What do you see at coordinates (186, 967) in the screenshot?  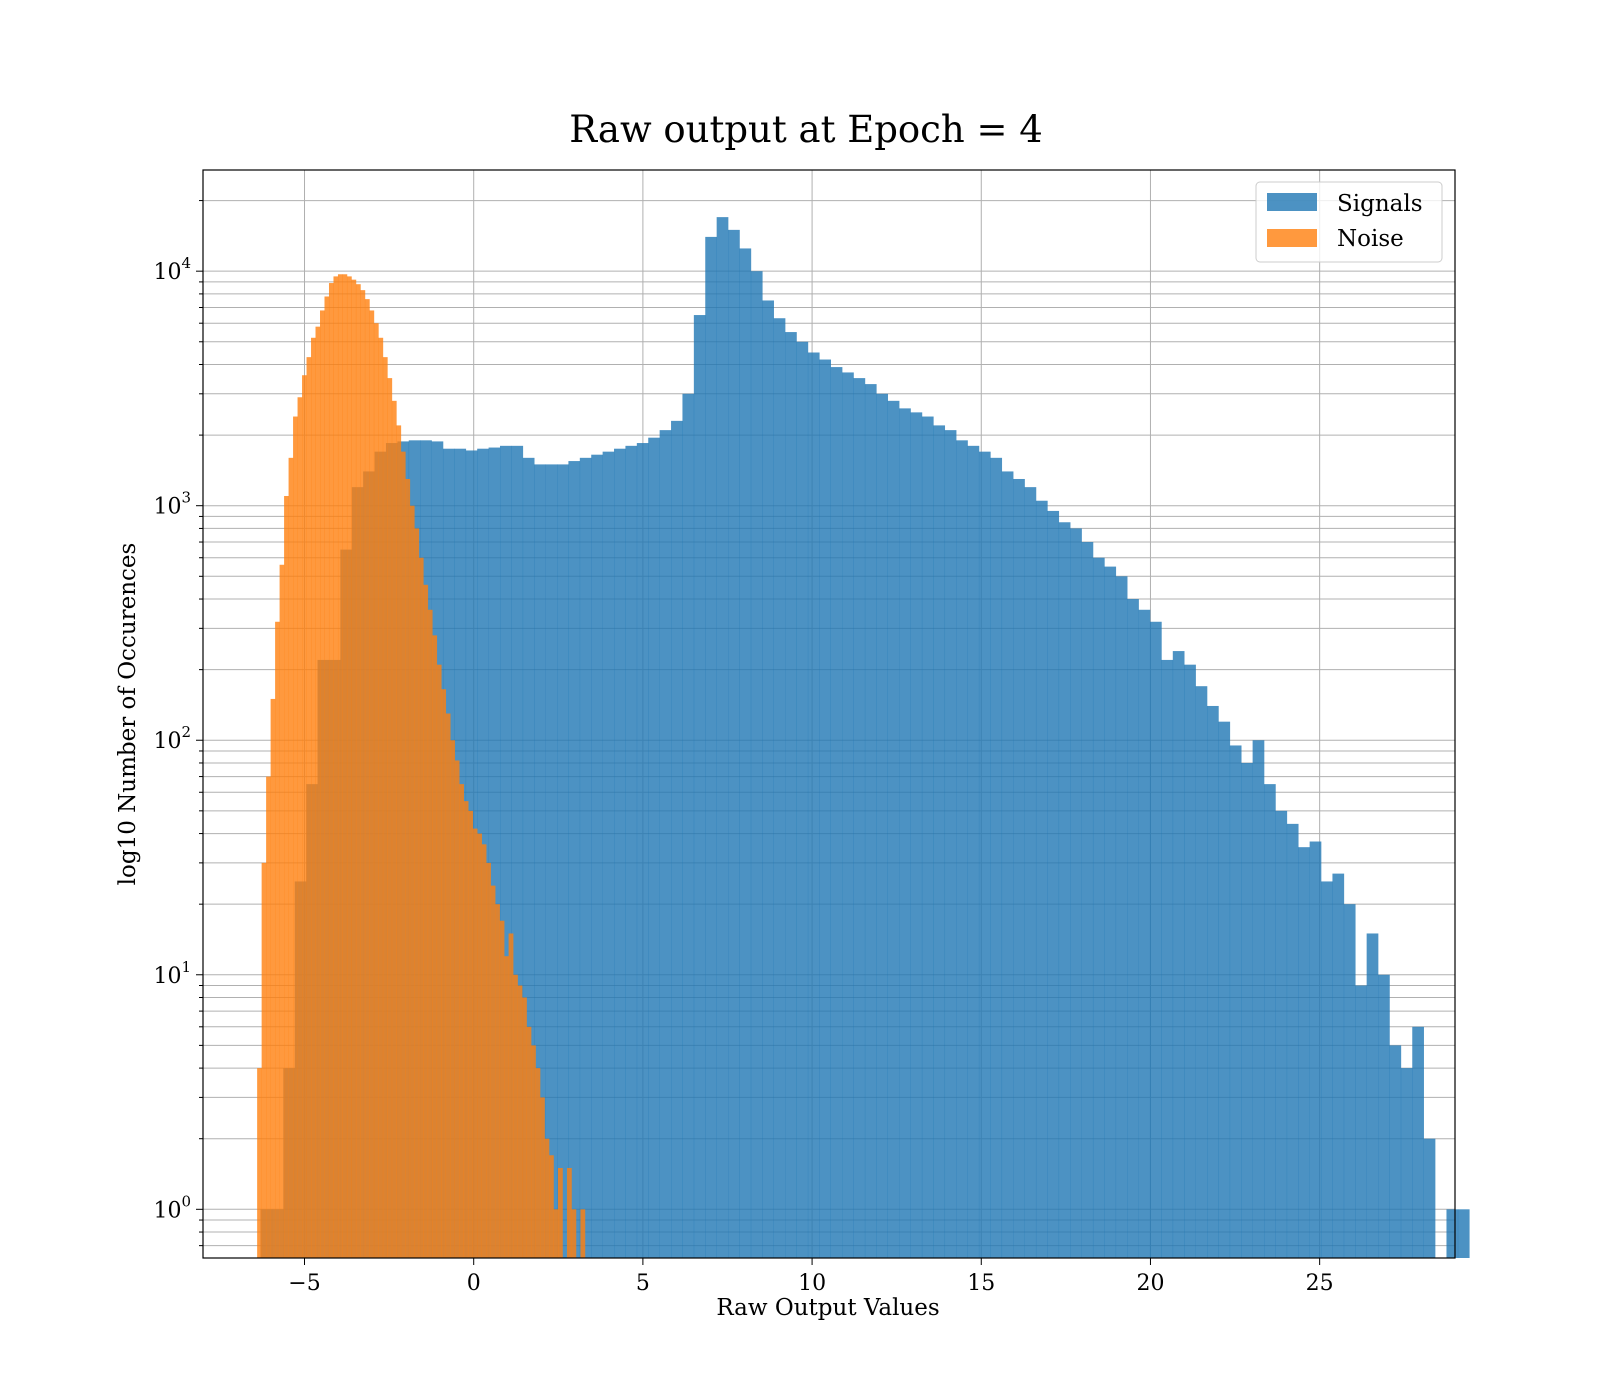 I see `y-tick-label-exponent: 1` at bounding box center [186, 967].